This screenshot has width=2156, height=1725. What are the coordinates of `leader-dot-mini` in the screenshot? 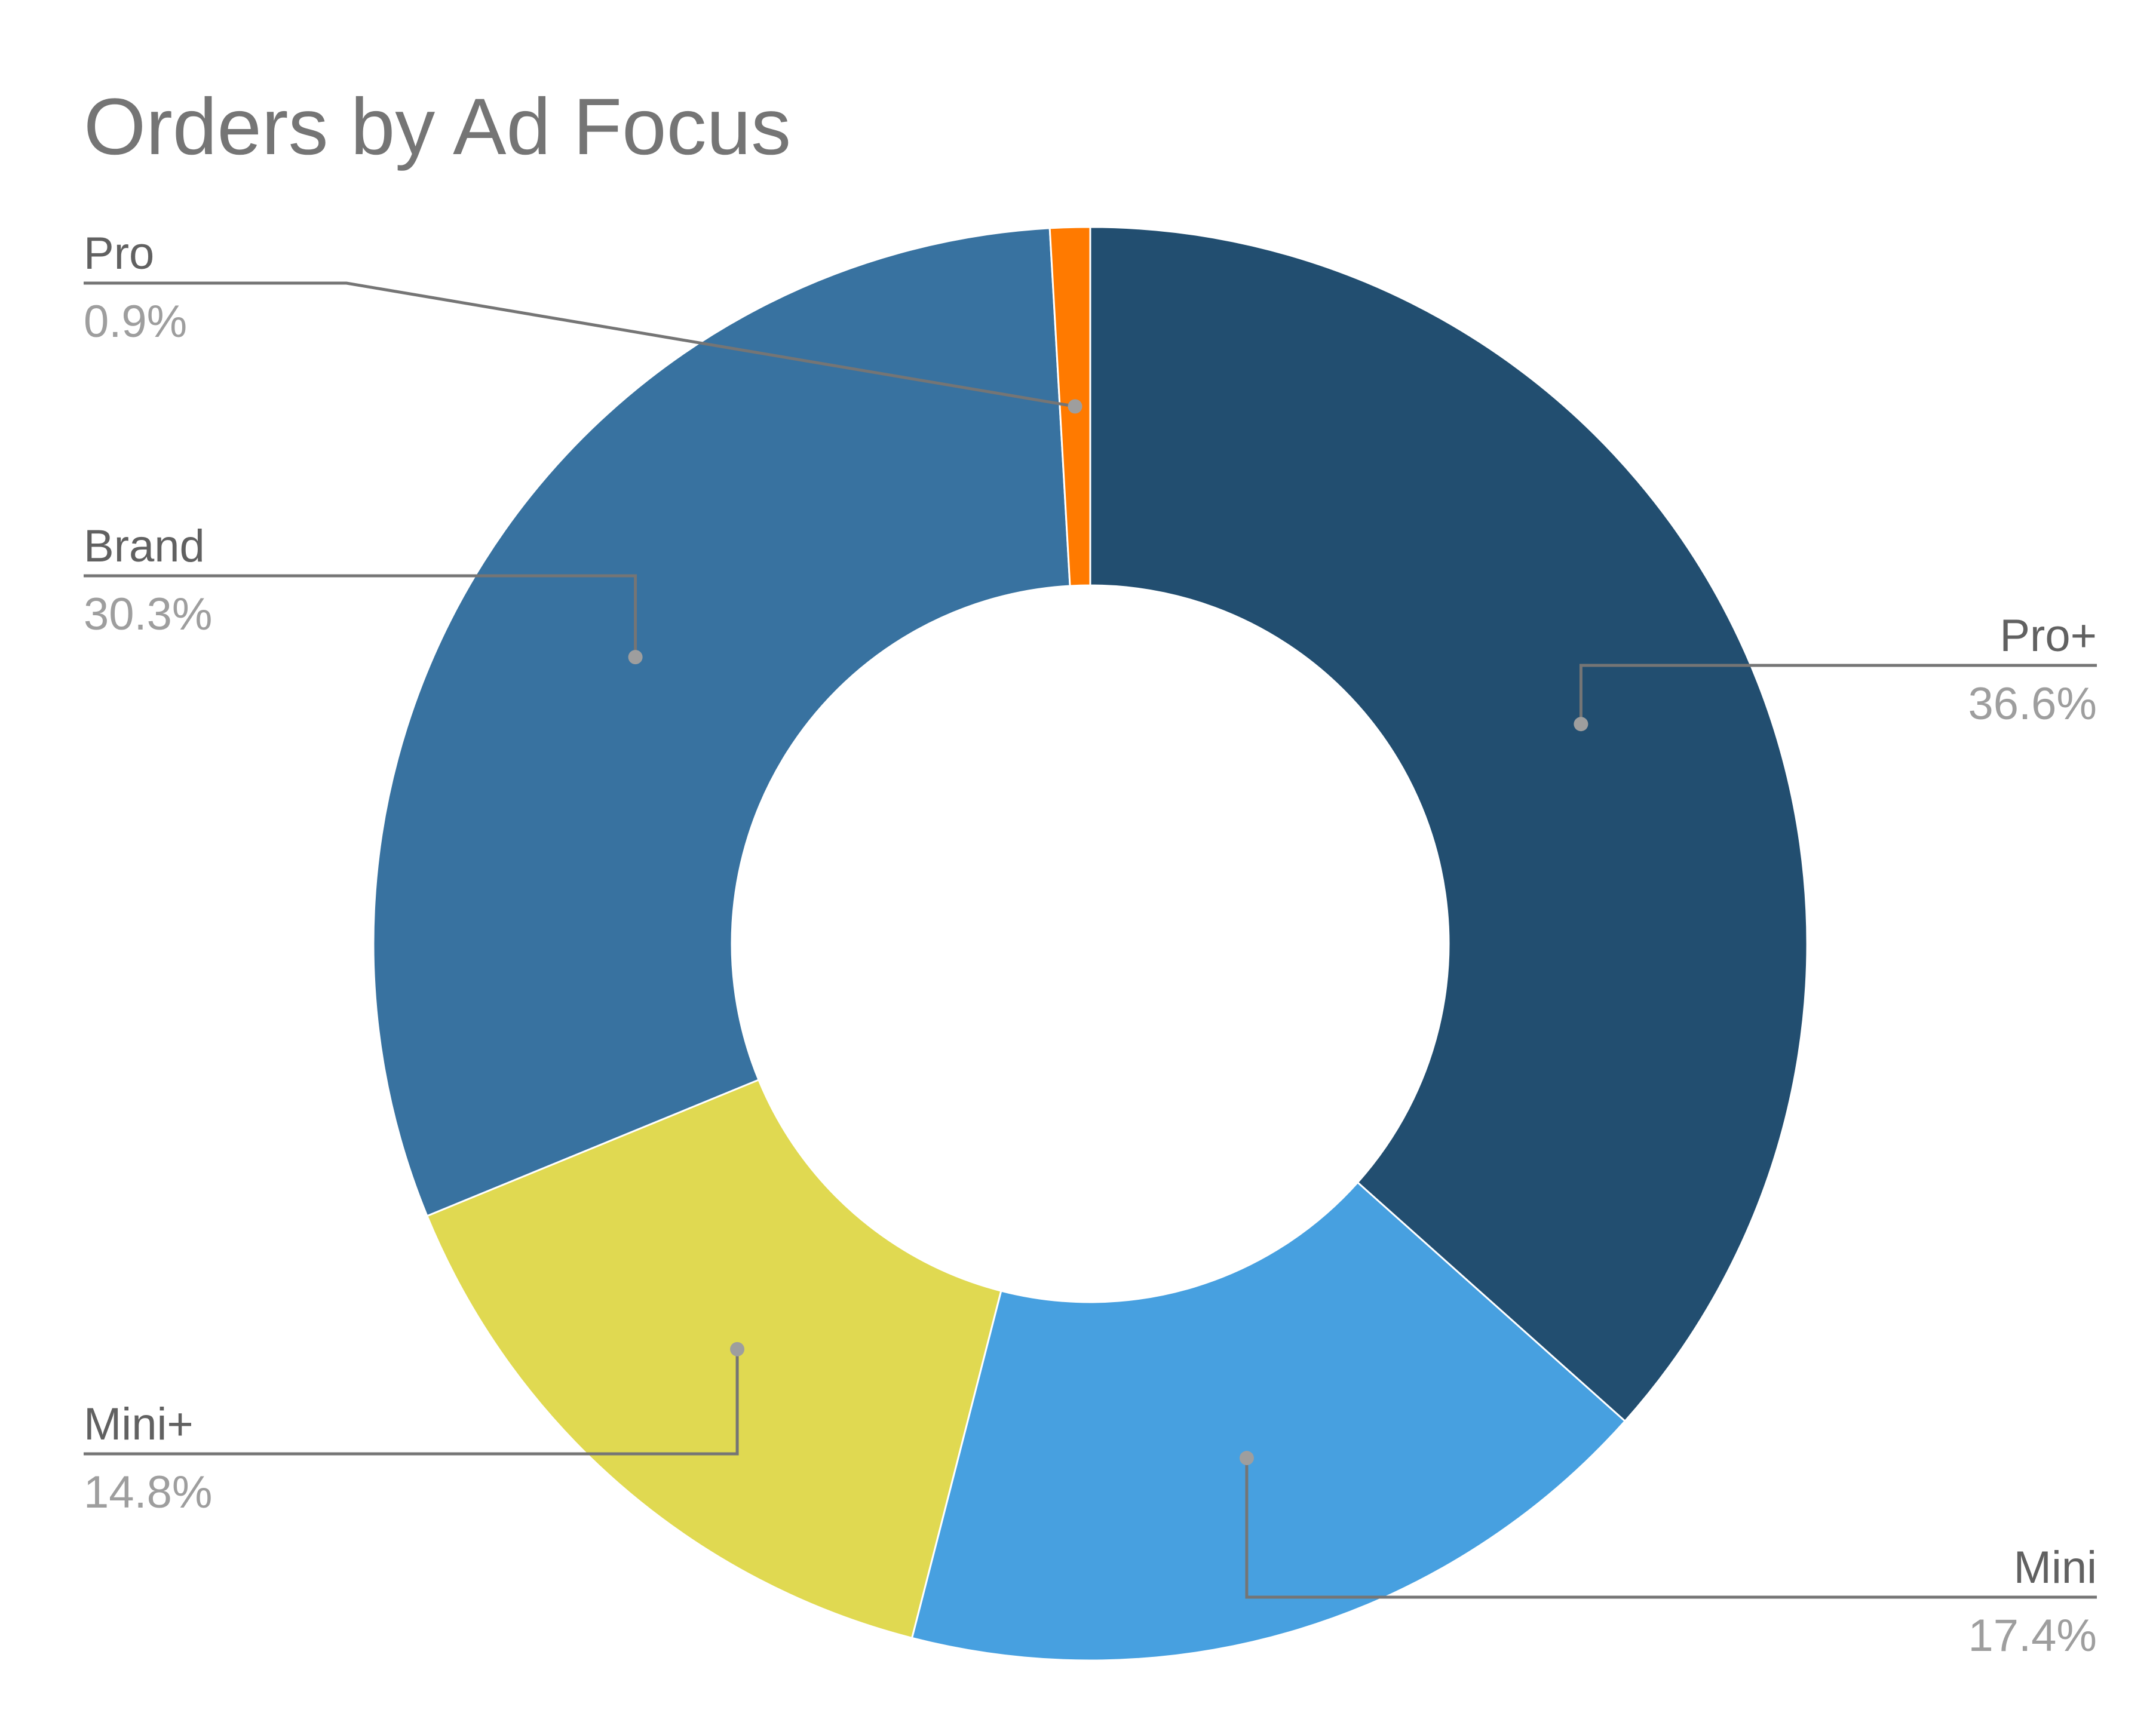 It's located at (1246, 1458).